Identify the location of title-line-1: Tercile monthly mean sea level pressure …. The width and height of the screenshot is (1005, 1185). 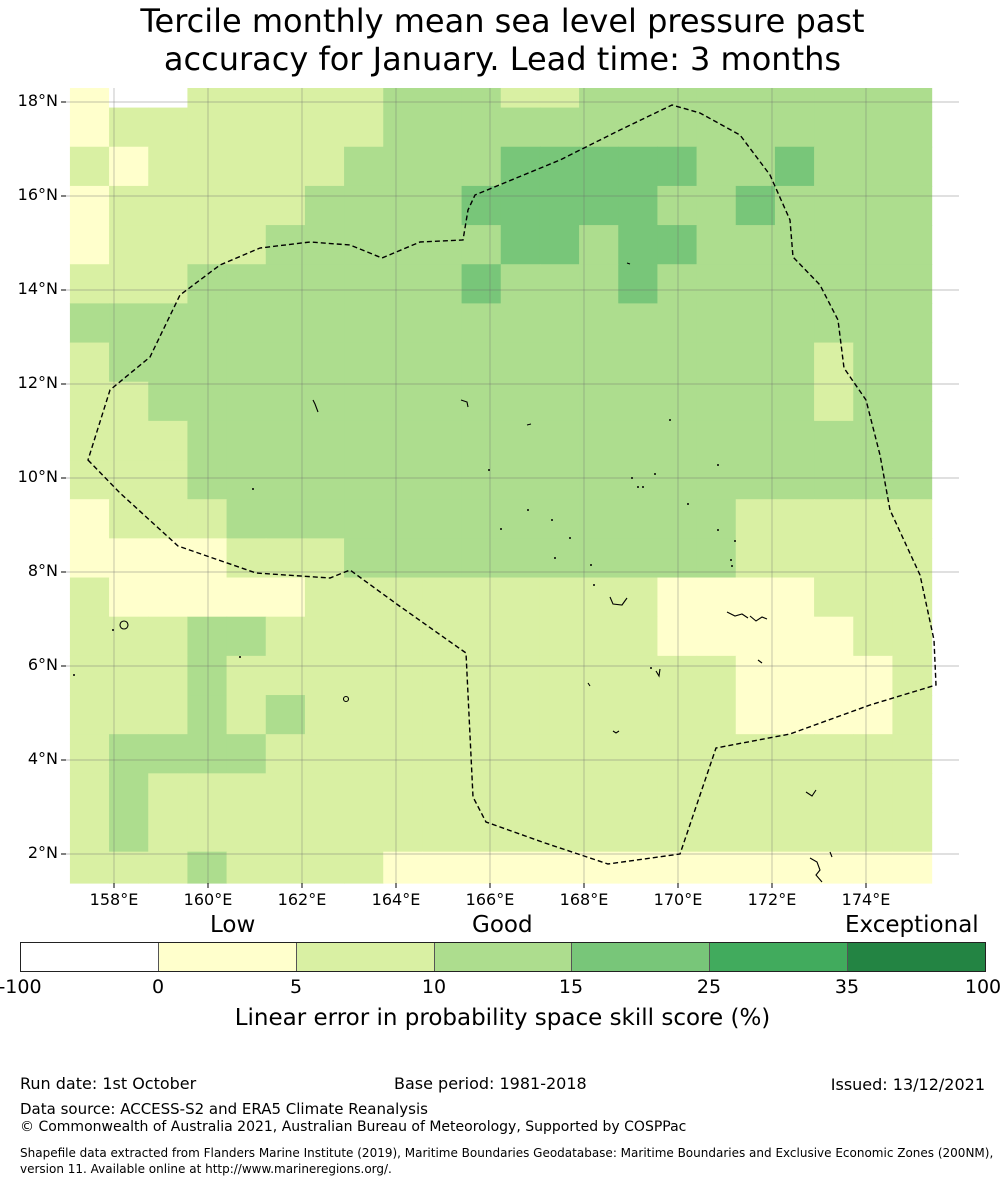
(502, 21).